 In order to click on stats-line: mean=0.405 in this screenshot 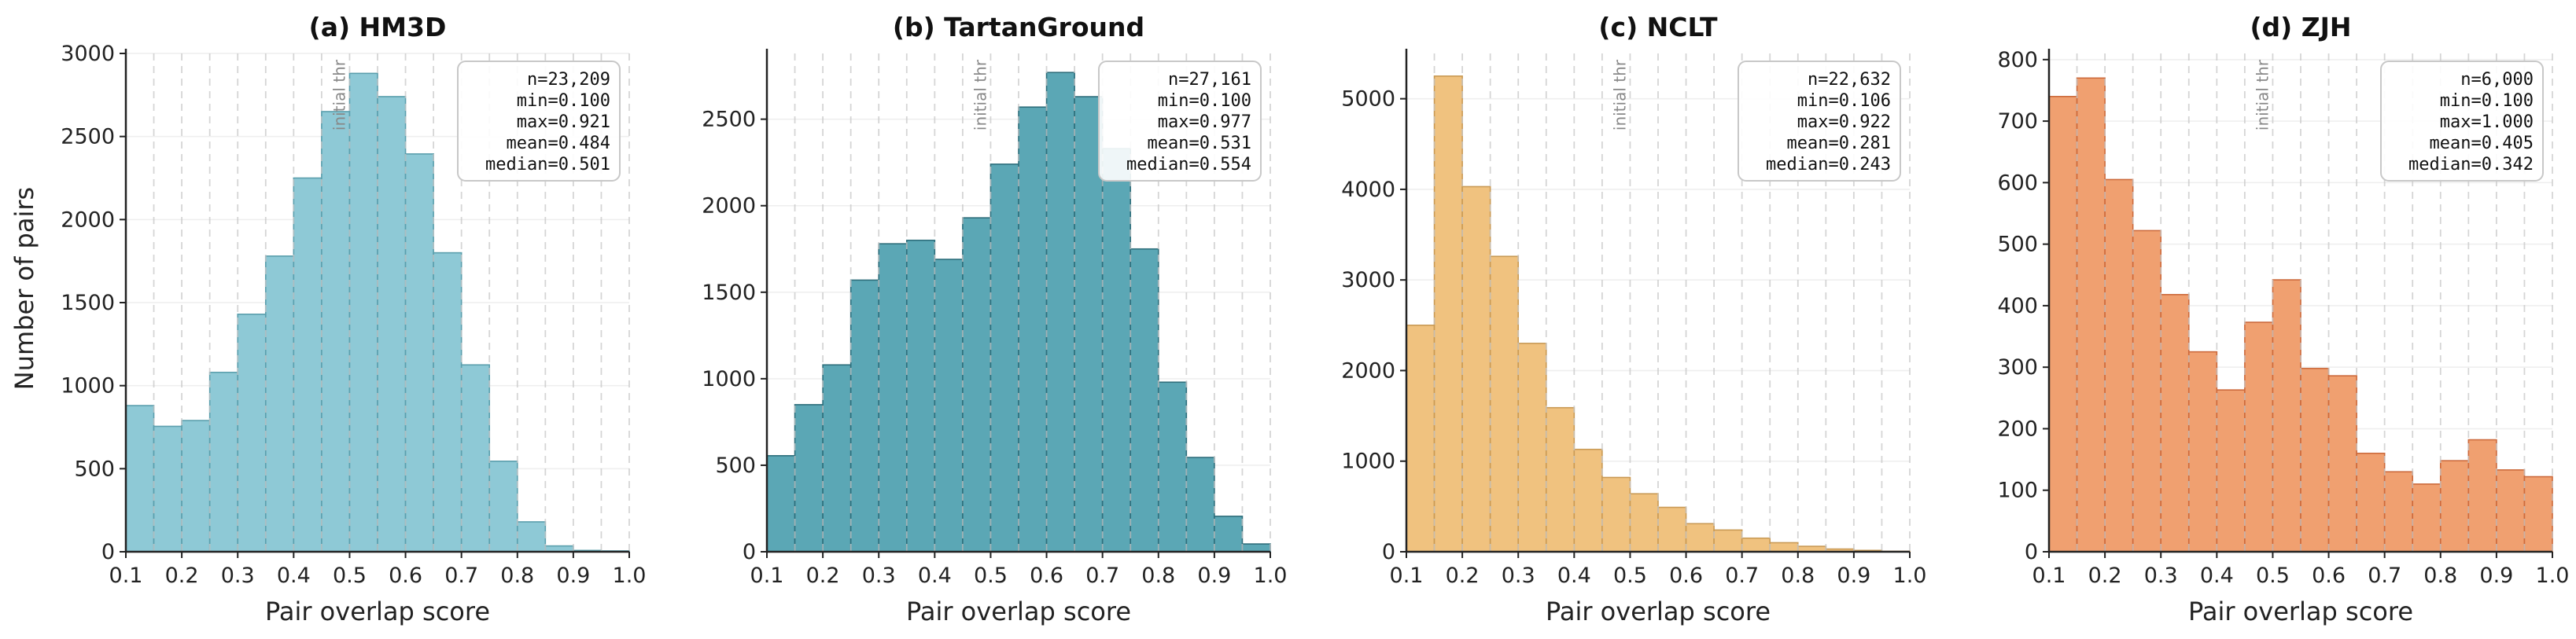, I will do `click(2482, 143)`.